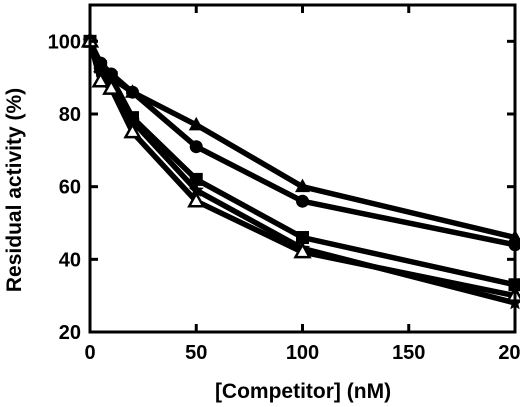  What do you see at coordinates (196, 353) in the screenshot?
I see `x-tick-label-50: 50` at bounding box center [196, 353].